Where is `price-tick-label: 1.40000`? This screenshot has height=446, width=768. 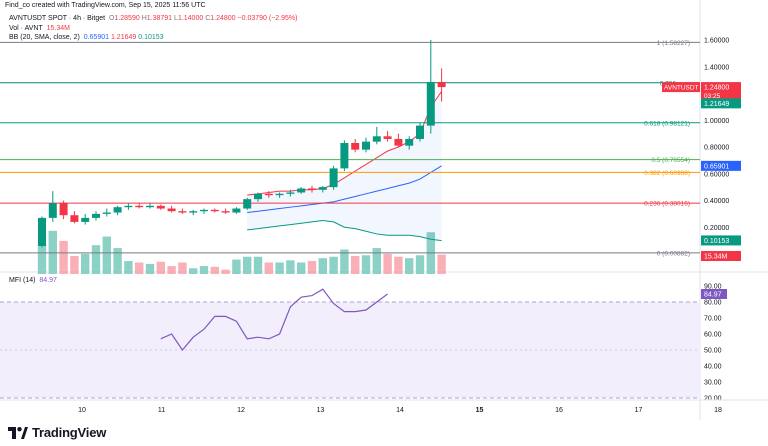 price-tick-label: 1.40000 is located at coordinates (716, 67).